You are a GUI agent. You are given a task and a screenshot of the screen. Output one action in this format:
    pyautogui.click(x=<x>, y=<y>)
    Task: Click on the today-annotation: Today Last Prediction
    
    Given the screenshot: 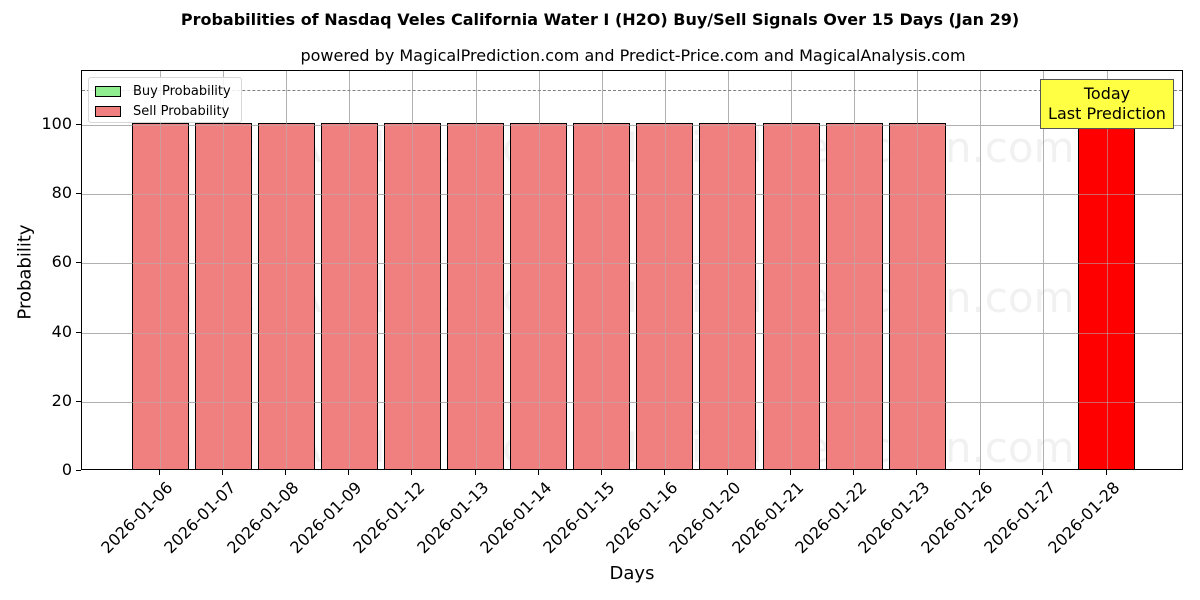 What is the action you would take?
    pyautogui.click(x=1107, y=104)
    